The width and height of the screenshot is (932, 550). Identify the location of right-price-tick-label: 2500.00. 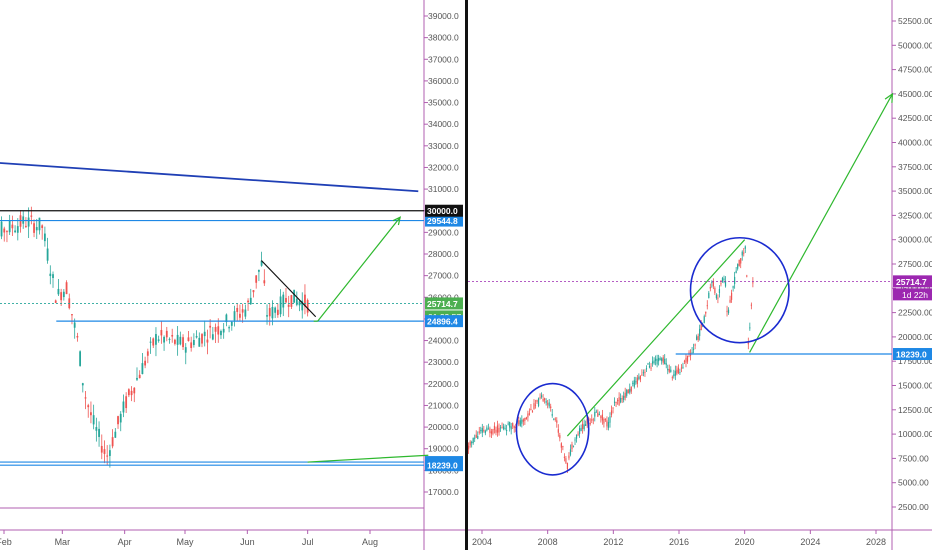
(913, 507).